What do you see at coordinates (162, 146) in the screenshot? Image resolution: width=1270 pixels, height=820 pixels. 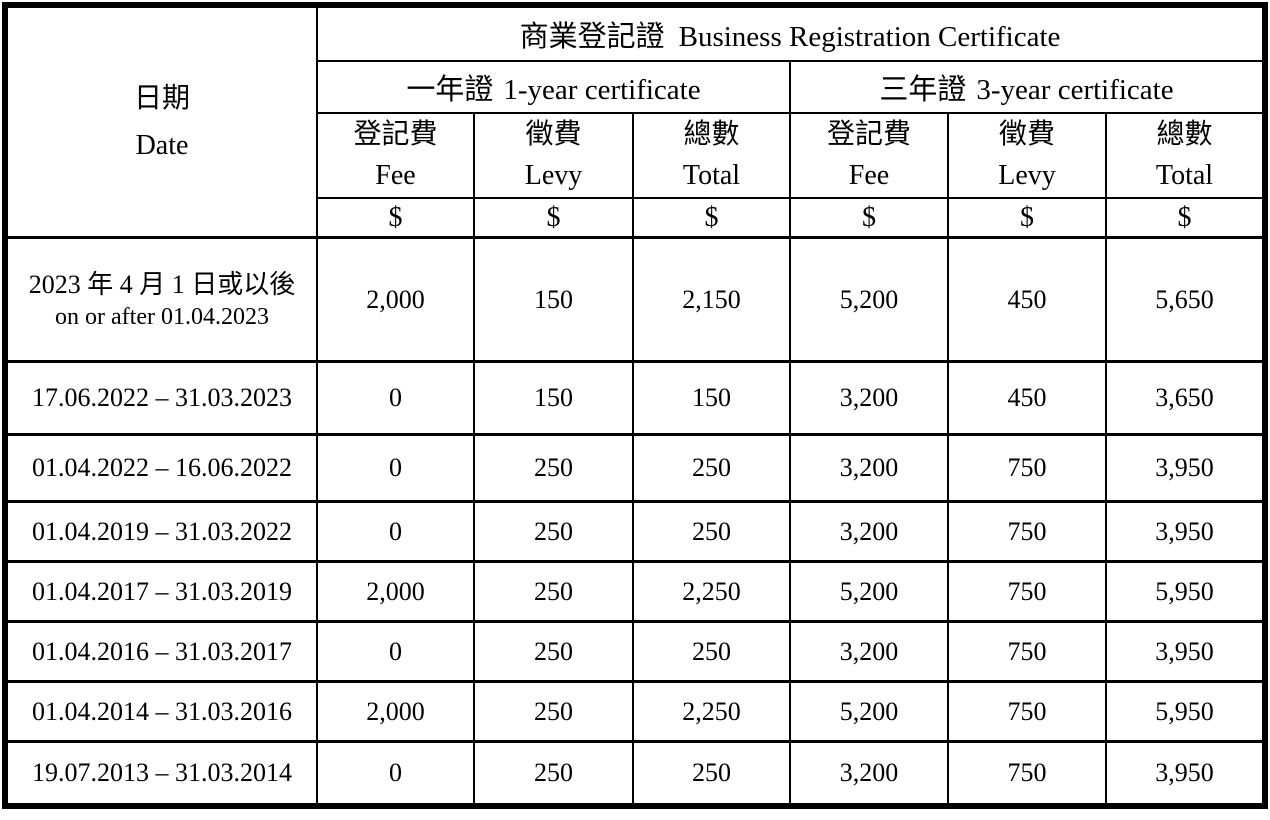 I see `date-header-en: Date` at bounding box center [162, 146].